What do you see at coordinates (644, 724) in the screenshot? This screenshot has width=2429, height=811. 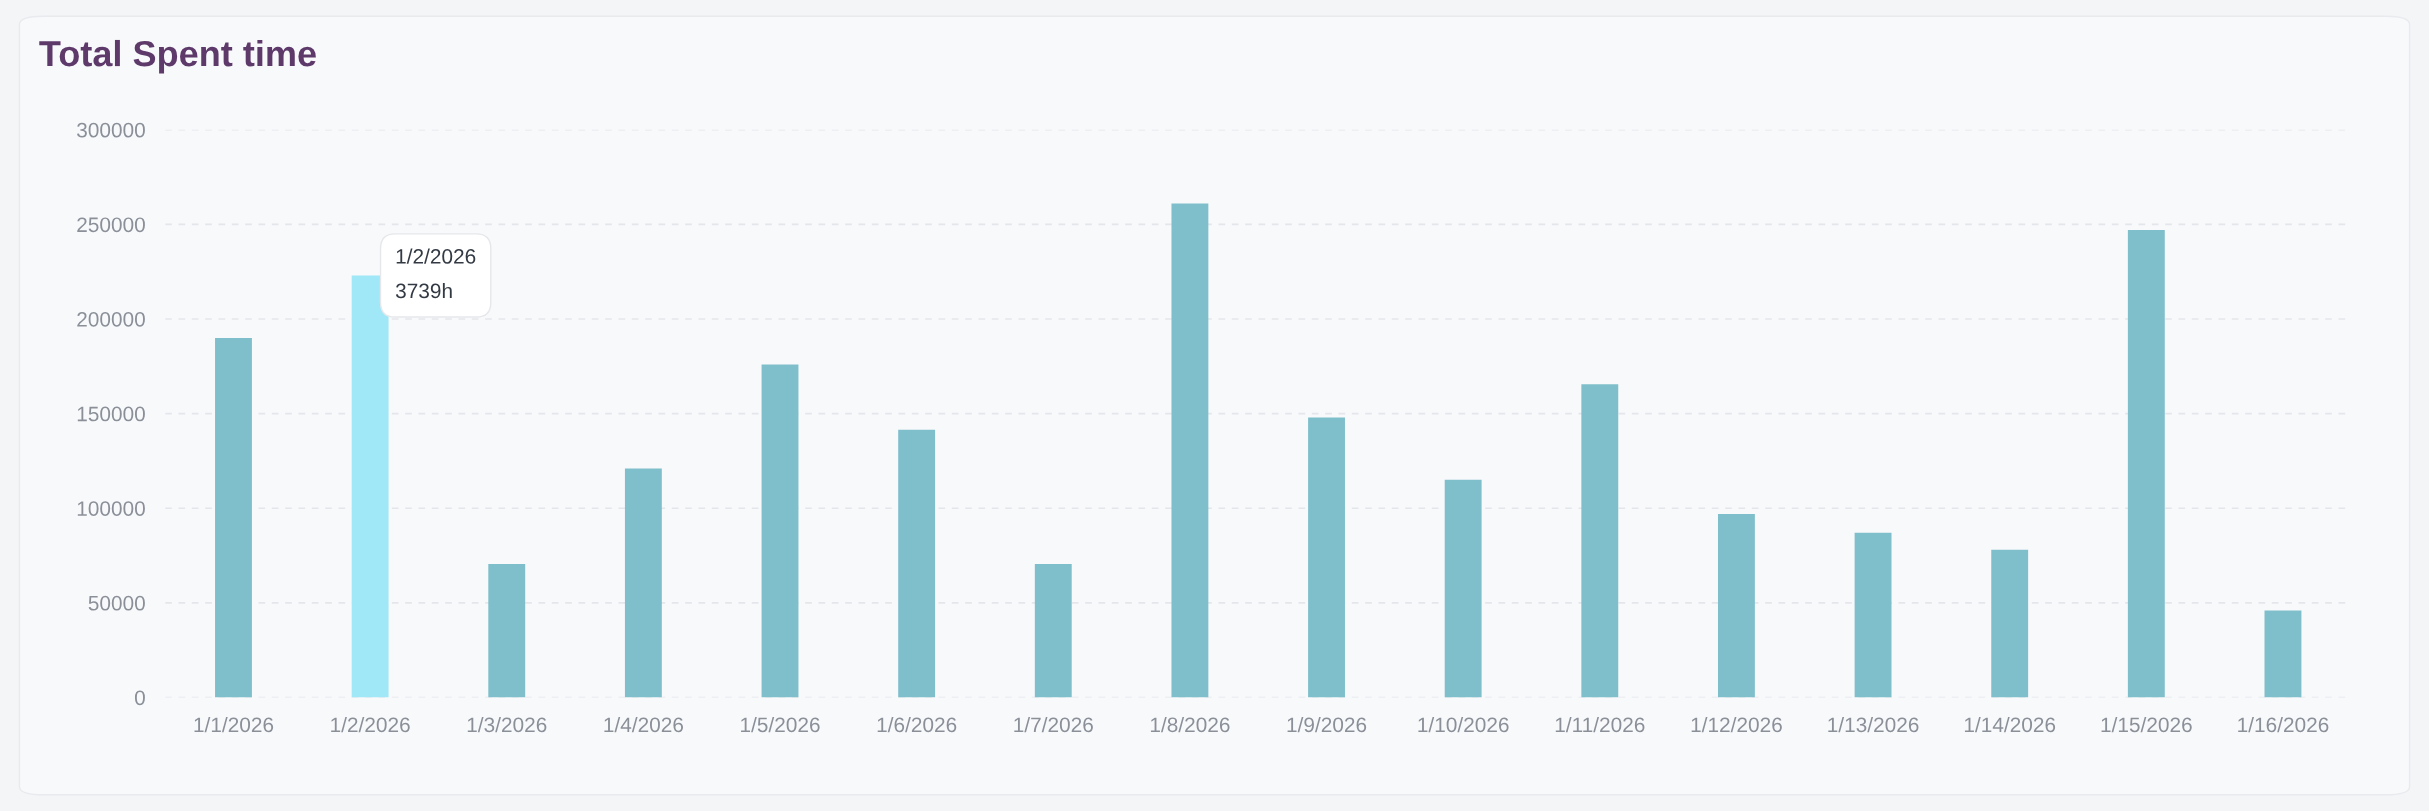 I see `x-tick-label: 1/4/2026` at bounding box center [644, 724].